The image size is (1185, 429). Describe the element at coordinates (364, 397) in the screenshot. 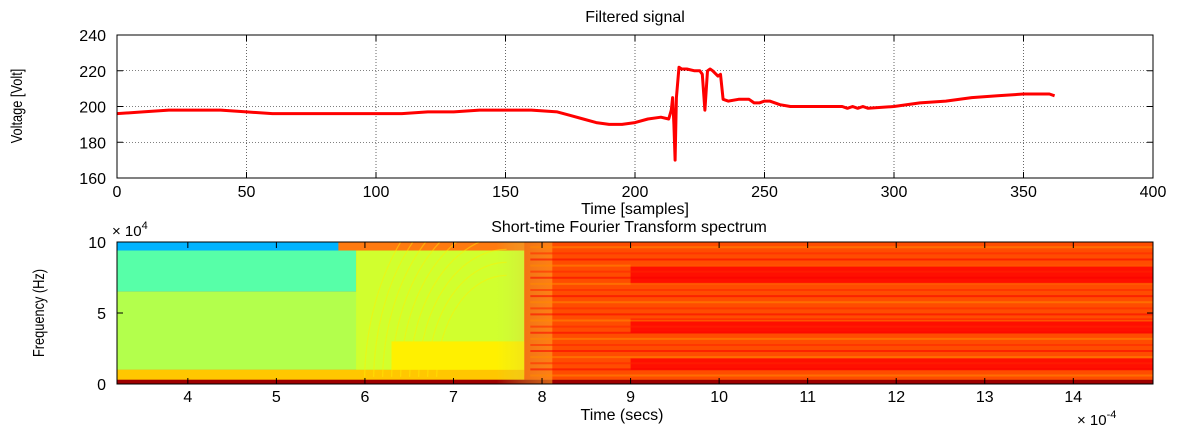

I see `x-tick-label: 6` at that location.